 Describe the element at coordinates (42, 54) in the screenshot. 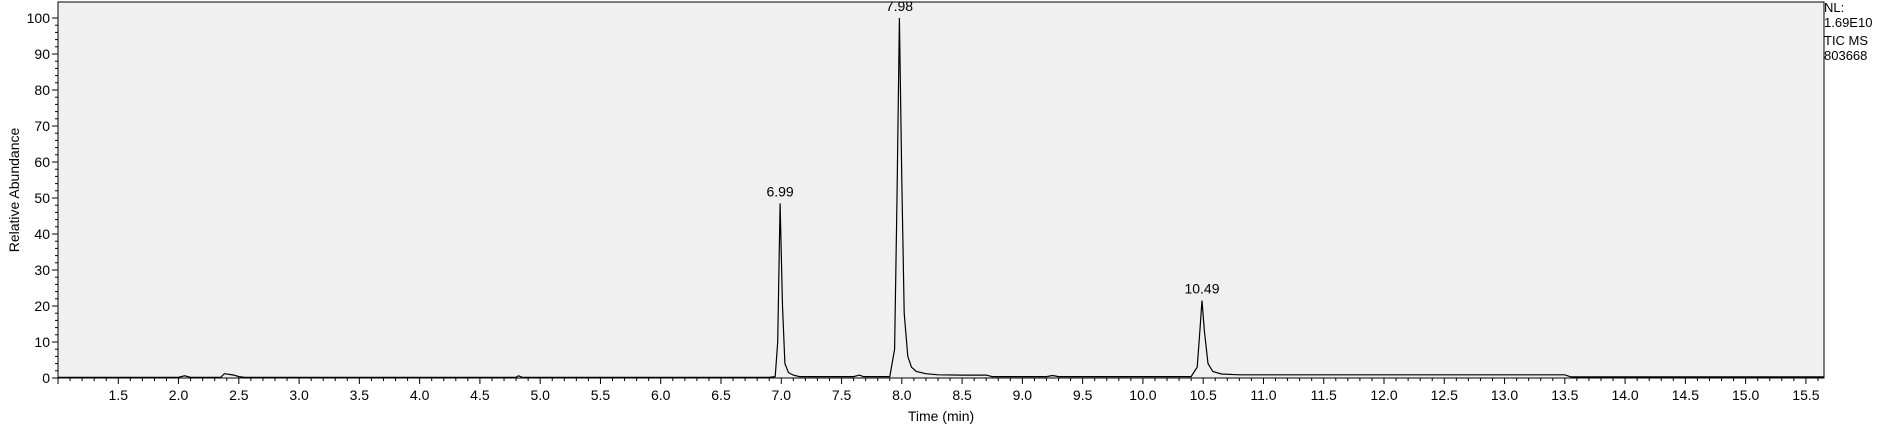

I see `y-tick-label: 90` at that location.